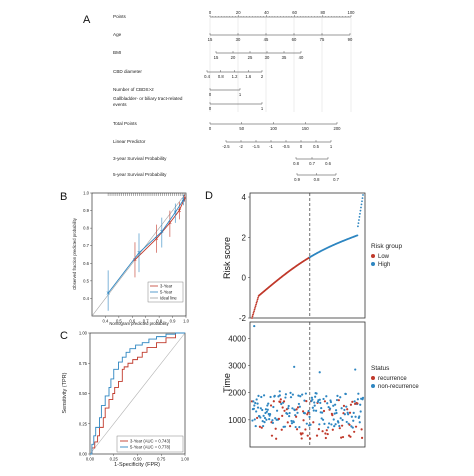 This screenshot has height=476, width=474. I want to click on time-y-tick-label: 3000, so click(237, 365).